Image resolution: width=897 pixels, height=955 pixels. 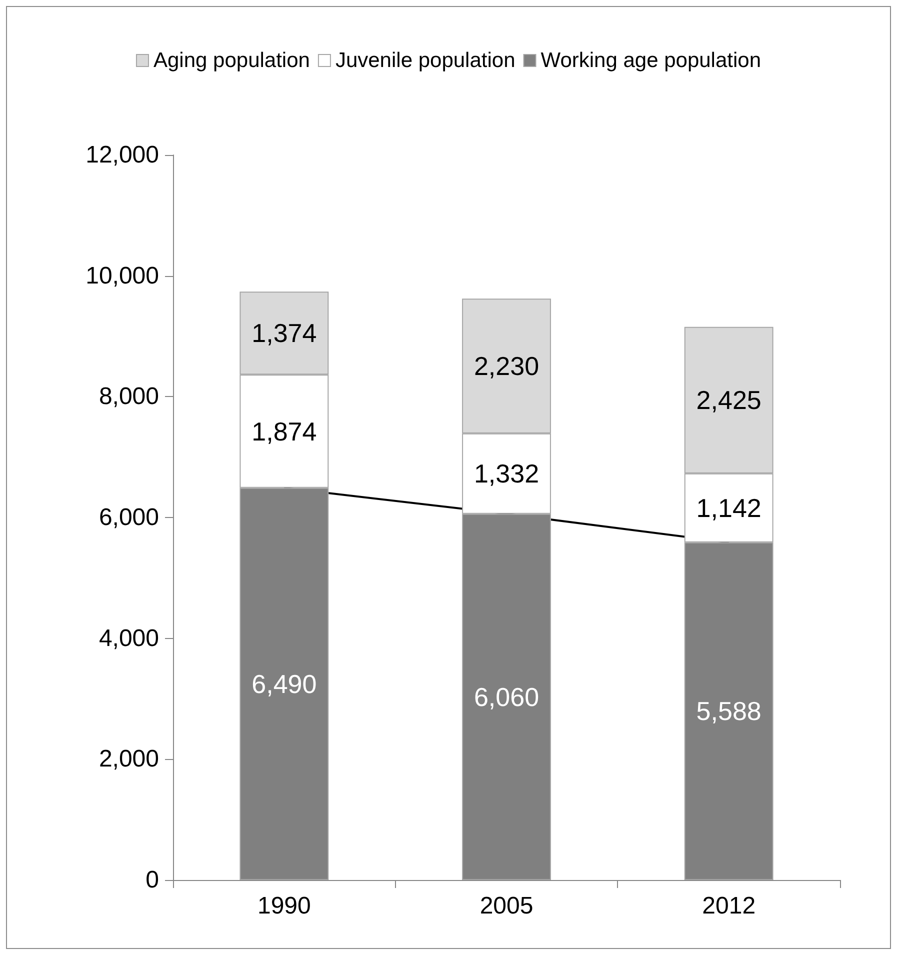 What do you see at coordinates (729, 400) in the screenshot?
I see `data-label: 2,425` at bounding box center [729, 400].